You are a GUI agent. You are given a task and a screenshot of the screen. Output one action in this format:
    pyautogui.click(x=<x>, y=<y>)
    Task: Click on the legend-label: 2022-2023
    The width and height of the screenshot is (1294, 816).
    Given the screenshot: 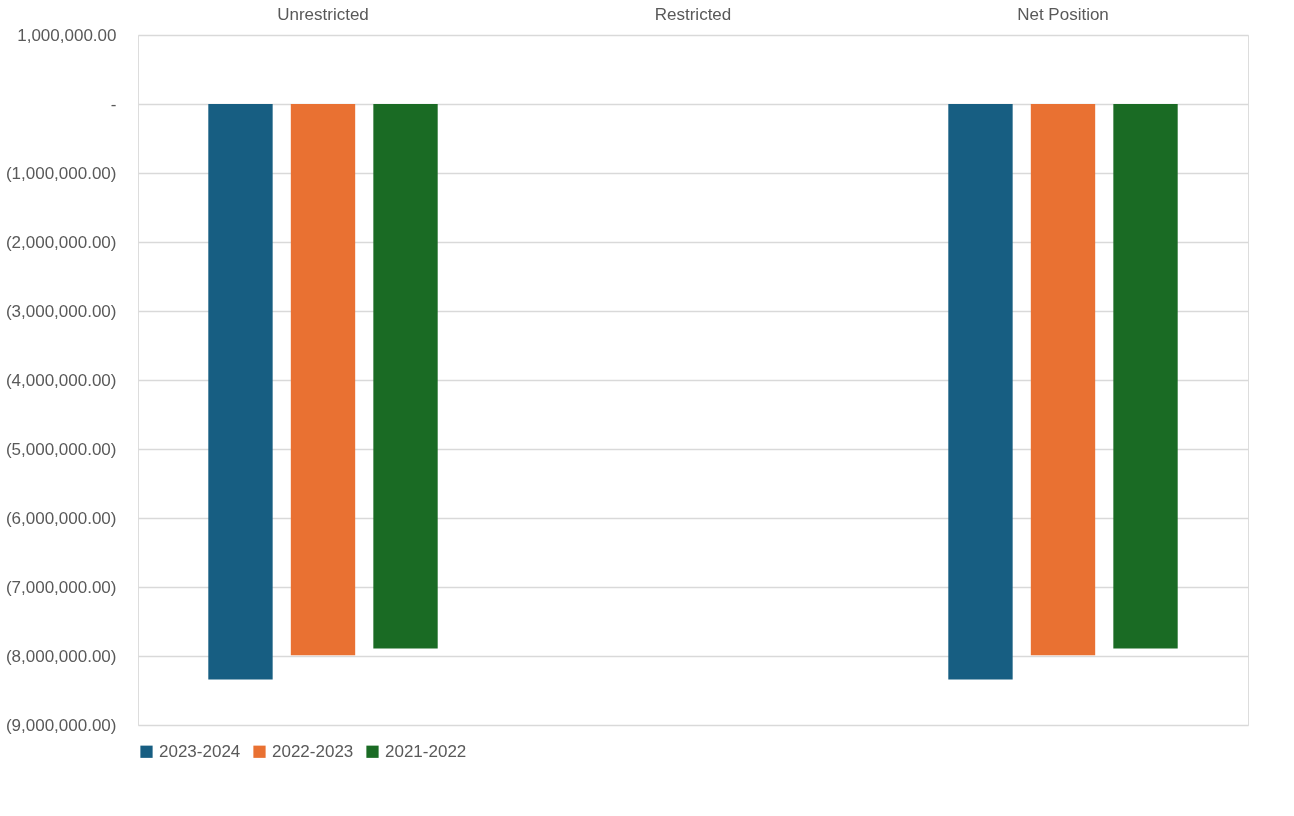 What is the action you would take?
    pyautogui.click(x=313, y=751)
    